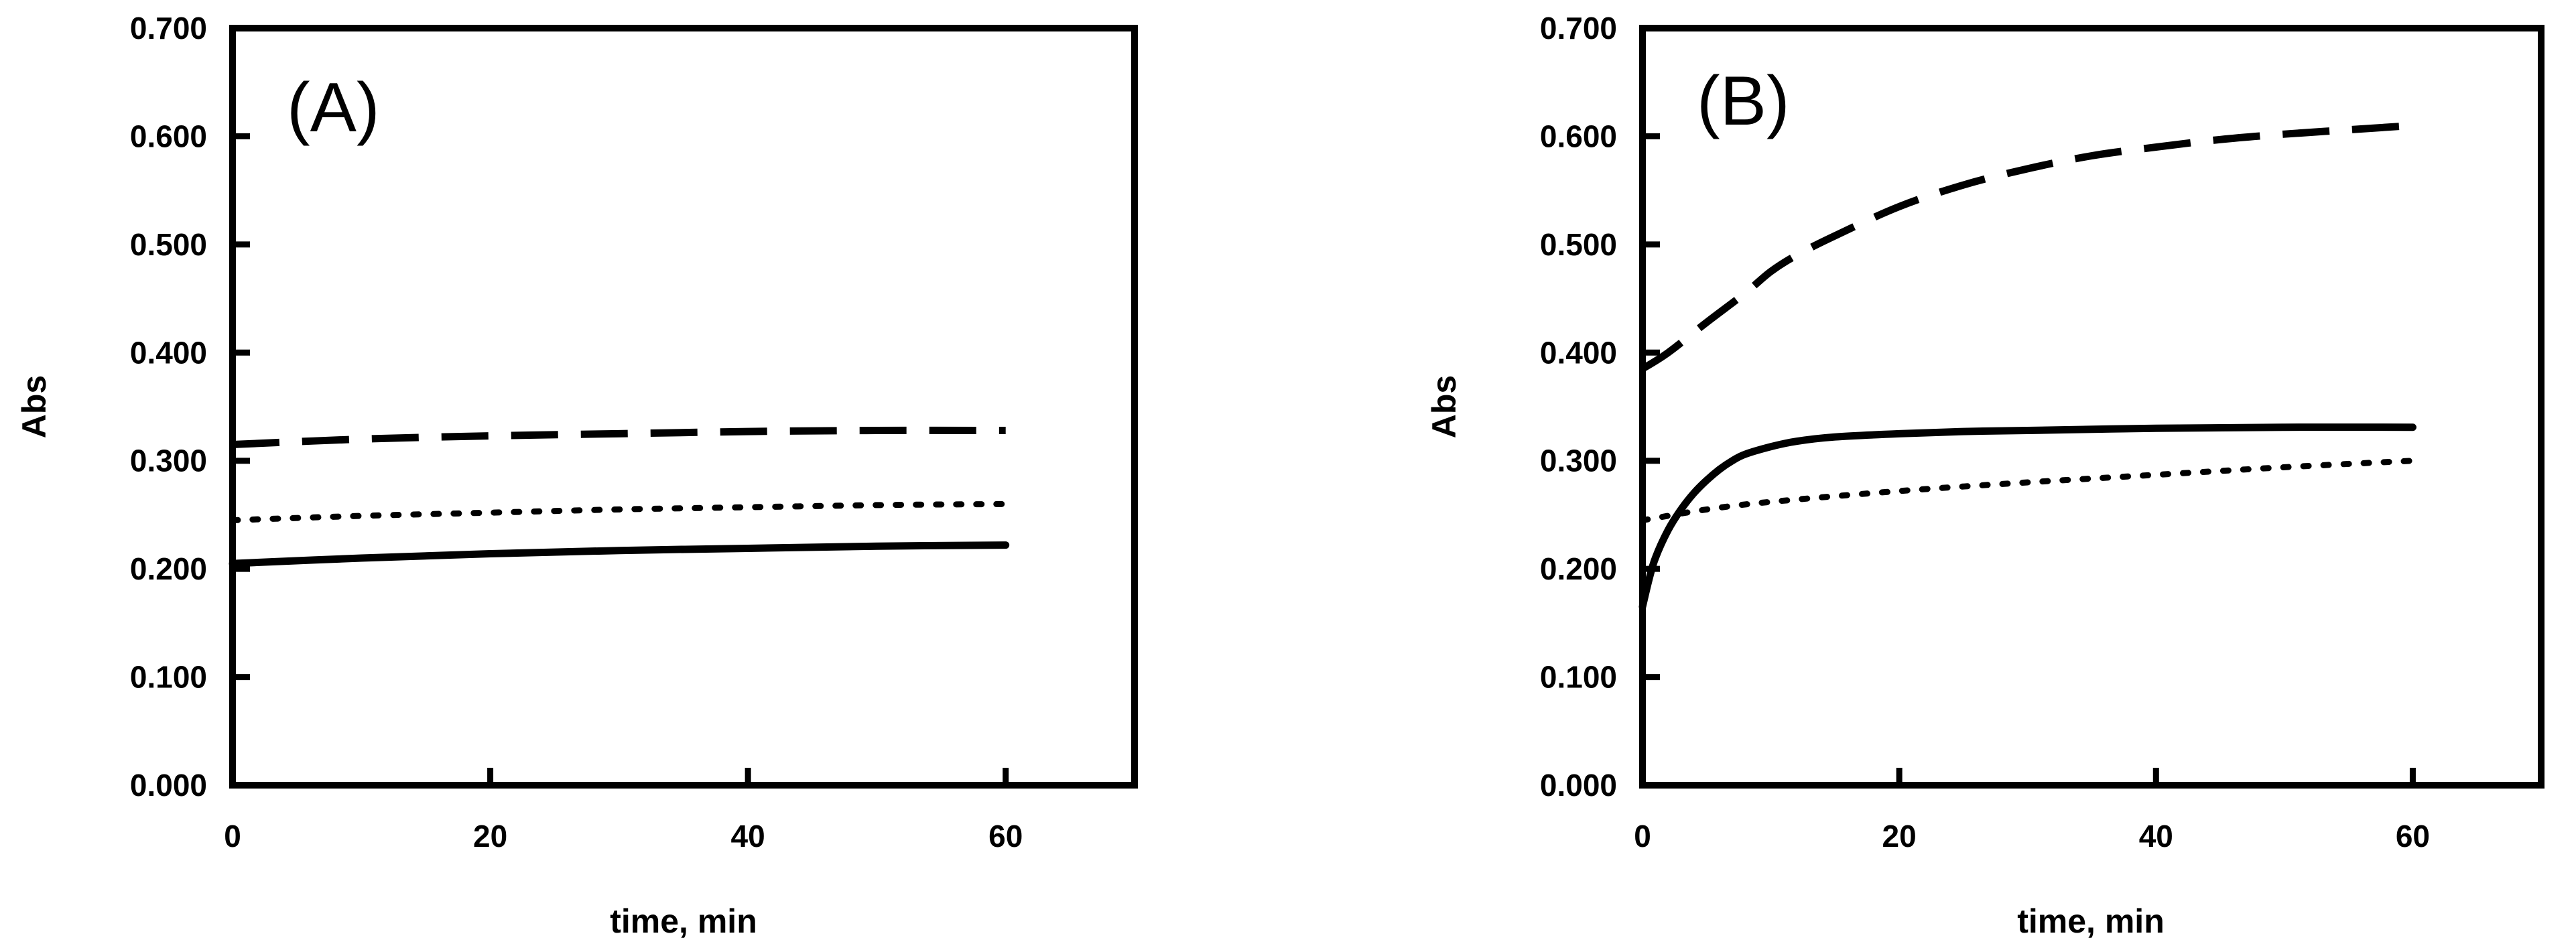 The image size is (2576, 950). What do you see at coordinates (333, 108) in the screenshot?
I see `panel-label: (A)` at bounding box center [333, 108].